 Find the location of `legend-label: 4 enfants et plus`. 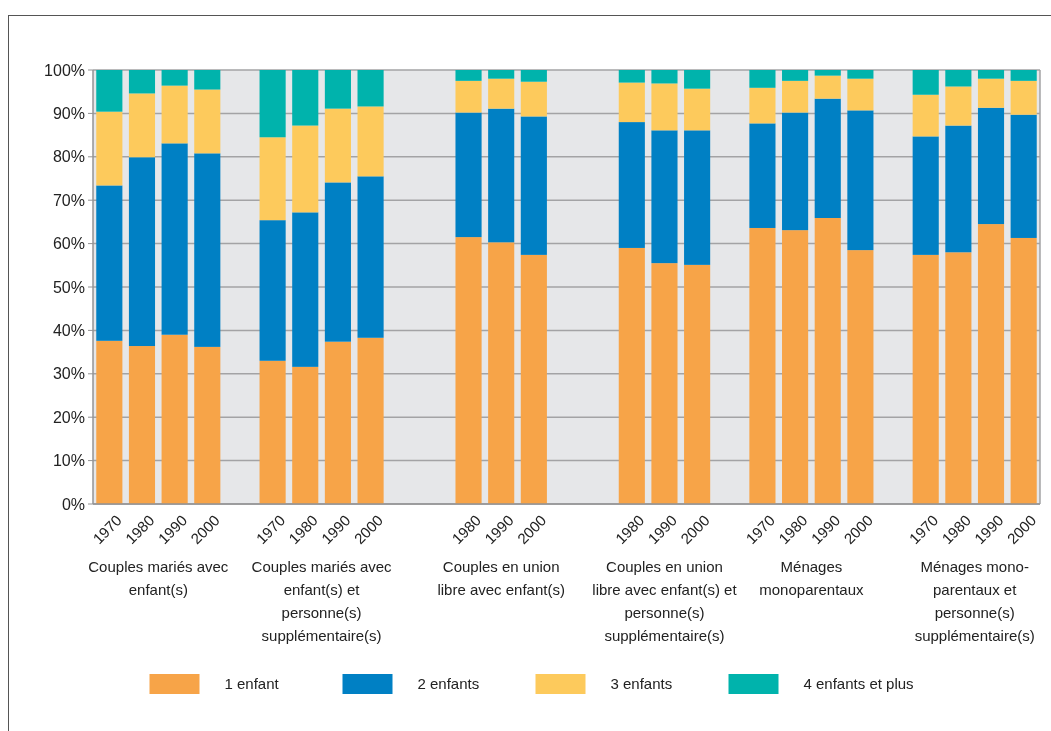

legend-label: 4 enfants et plus is located at coordinates (858, 684).